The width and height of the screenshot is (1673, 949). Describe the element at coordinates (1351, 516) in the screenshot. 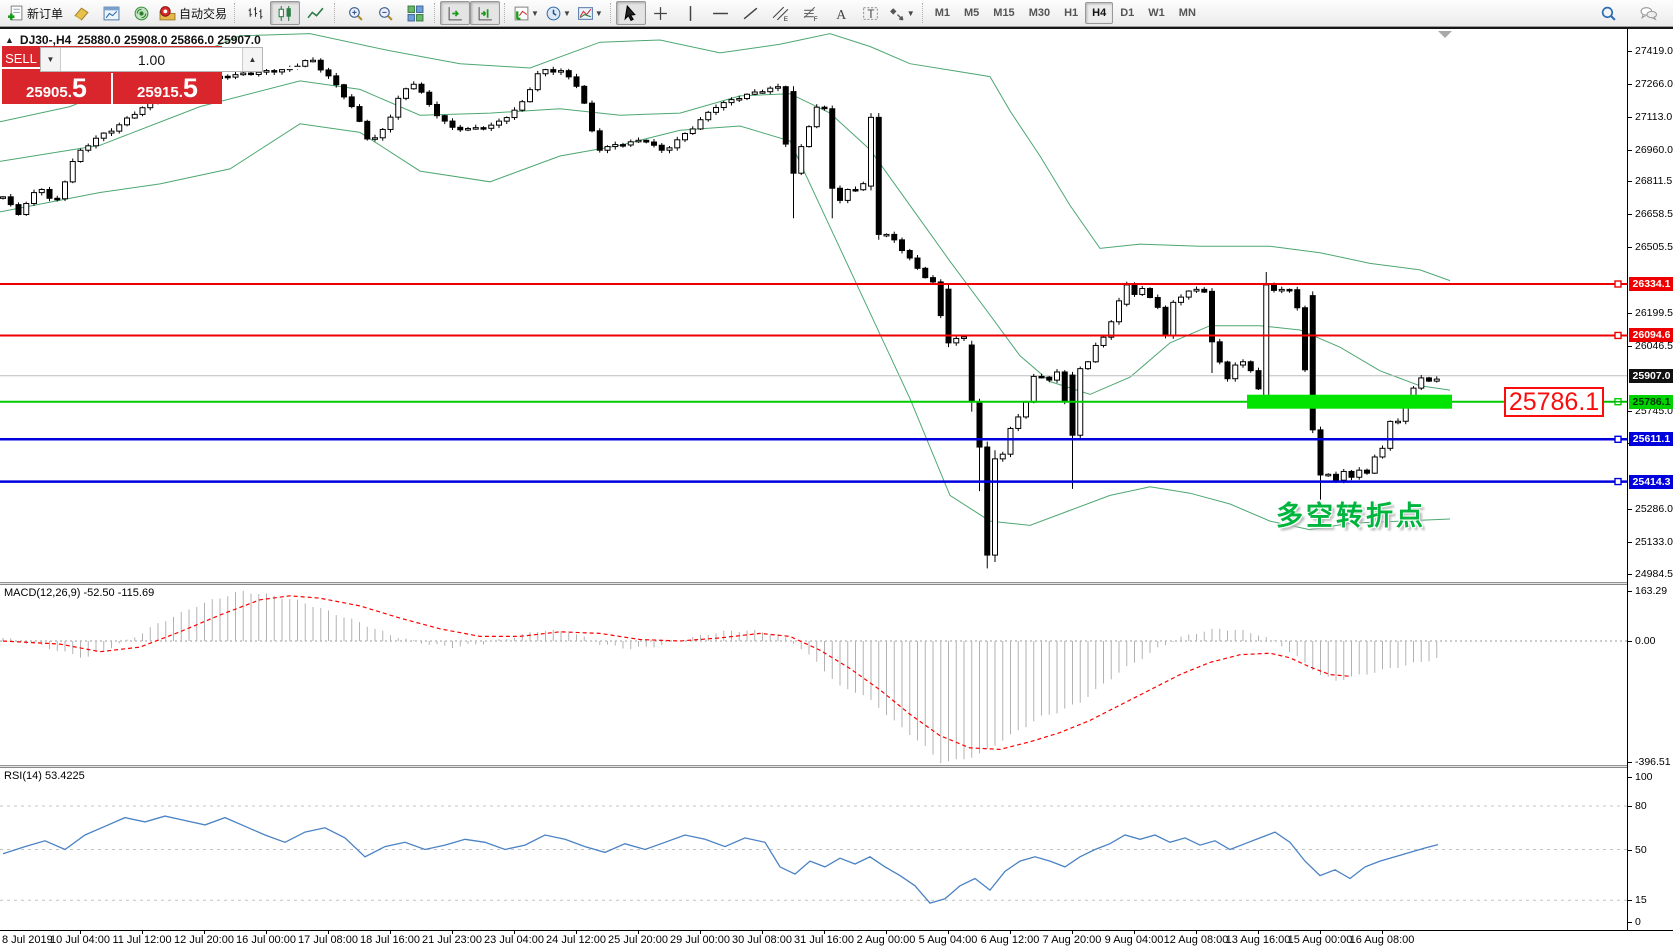

I see `turning-point-label: 多空转折点` at that location.